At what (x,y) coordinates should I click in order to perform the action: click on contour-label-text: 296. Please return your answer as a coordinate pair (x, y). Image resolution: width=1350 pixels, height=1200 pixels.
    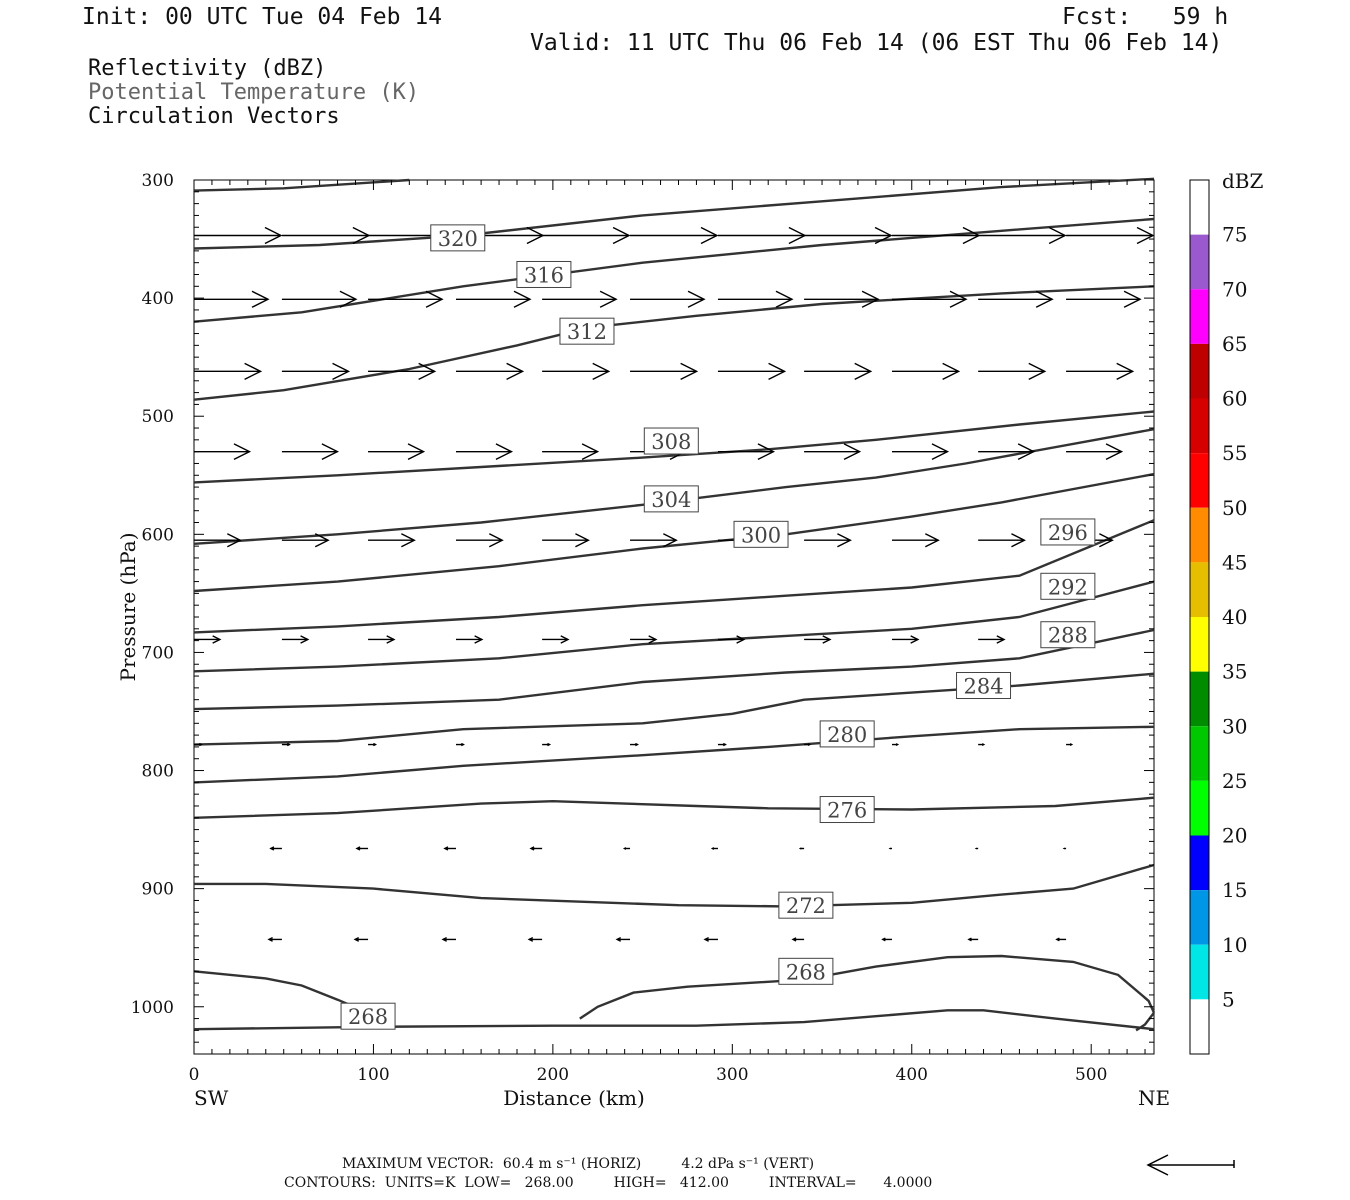
    Looking at the image, I should click on (1068, 533).